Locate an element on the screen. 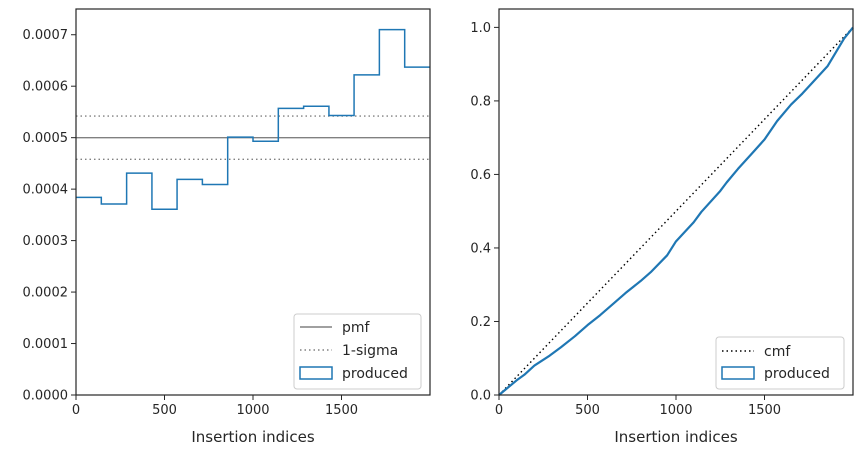 The width and height of the screenshot is (861, 453). left-x-ticks: 0 500 1000 1500 is located at coordinates (215, 406).